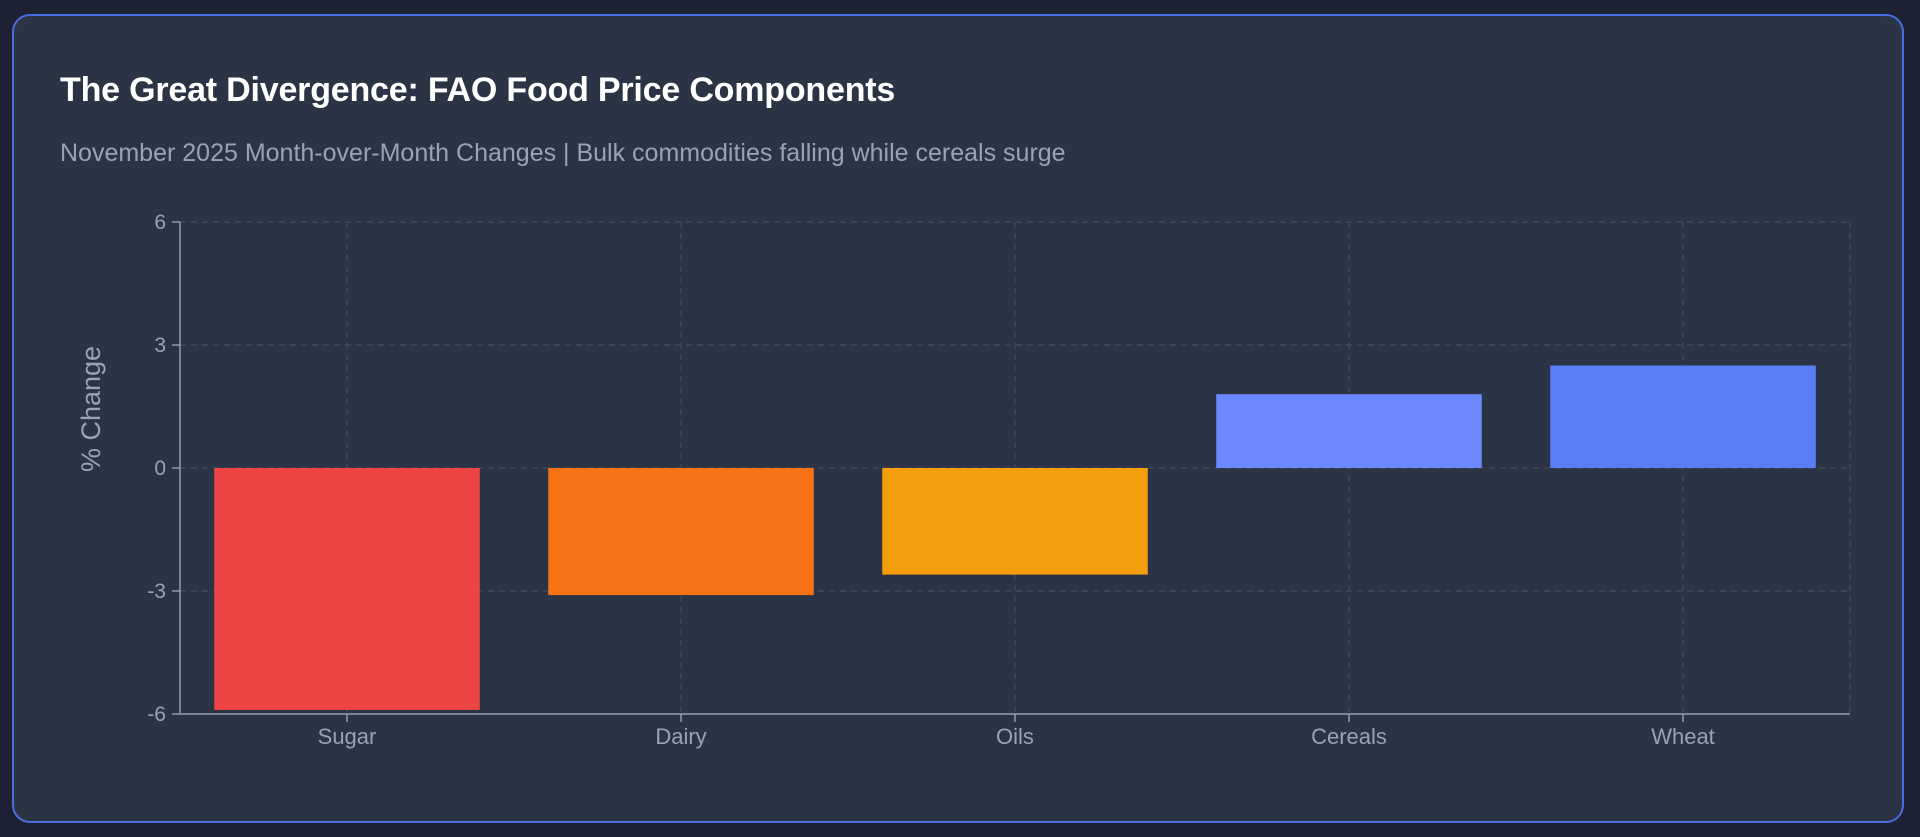  What do you see at coordinates (160, 468) in the screenshot?
I see `y-tick-label: 0` at bounding box center [160, 468].